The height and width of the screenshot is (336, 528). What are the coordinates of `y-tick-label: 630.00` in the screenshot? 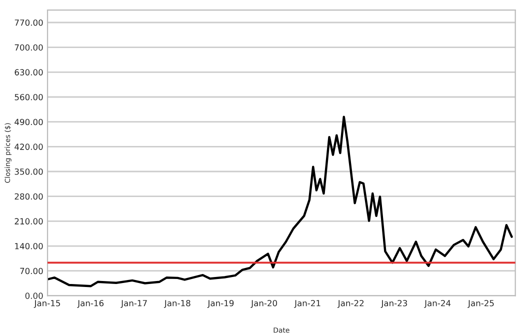 It's located at (28, 72).